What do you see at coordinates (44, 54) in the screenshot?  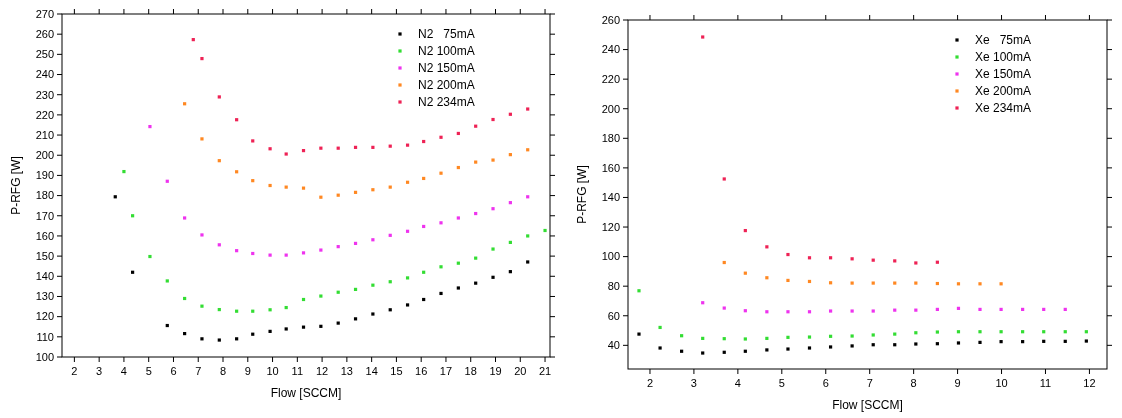 I see `y-tick-label: 250` at bounding box center [44, 54].